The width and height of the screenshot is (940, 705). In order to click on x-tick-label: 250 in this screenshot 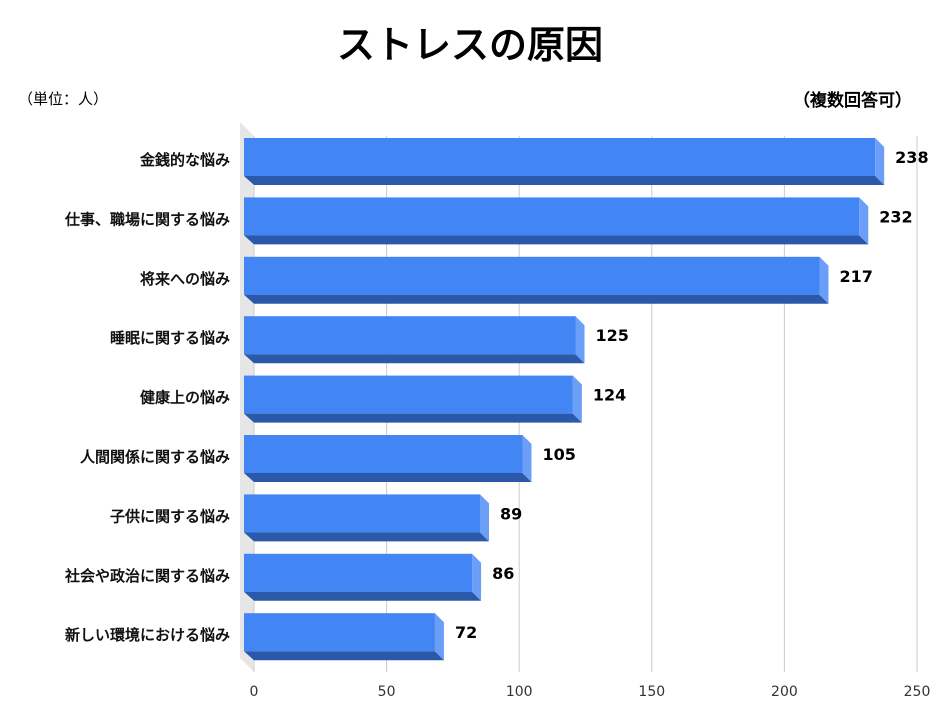, I will do `click(917, 692)`.